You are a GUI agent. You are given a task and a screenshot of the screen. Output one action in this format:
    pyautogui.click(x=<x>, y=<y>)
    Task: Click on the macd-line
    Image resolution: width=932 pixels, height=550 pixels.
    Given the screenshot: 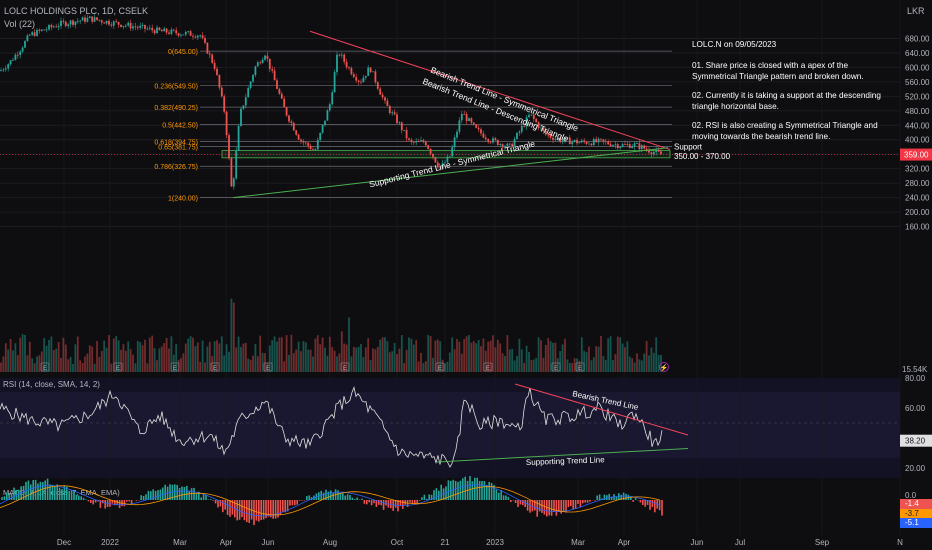 What is the action you would take?
    pyautogui.click(x=330, y=500)
    